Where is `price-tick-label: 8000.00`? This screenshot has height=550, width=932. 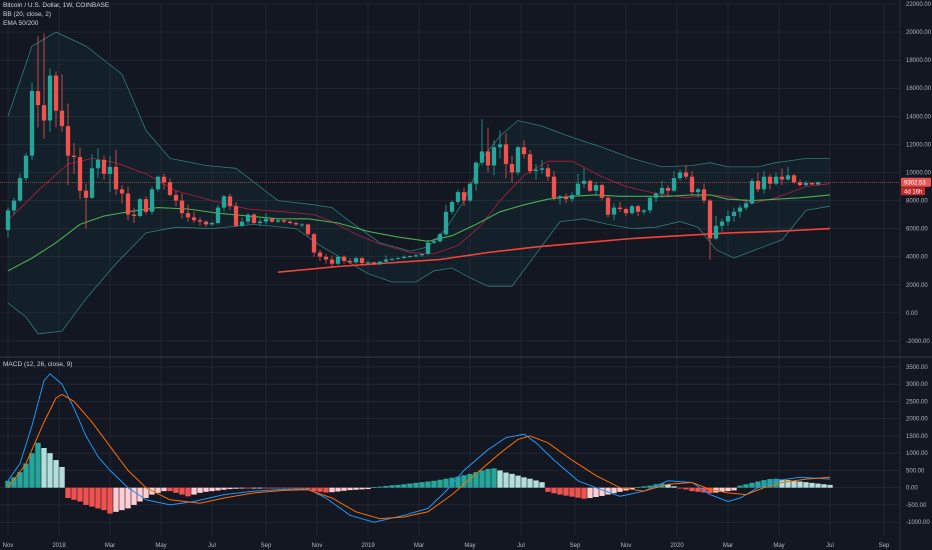
price-tick-label: 8000.00 is located at coordinates (917, 202).